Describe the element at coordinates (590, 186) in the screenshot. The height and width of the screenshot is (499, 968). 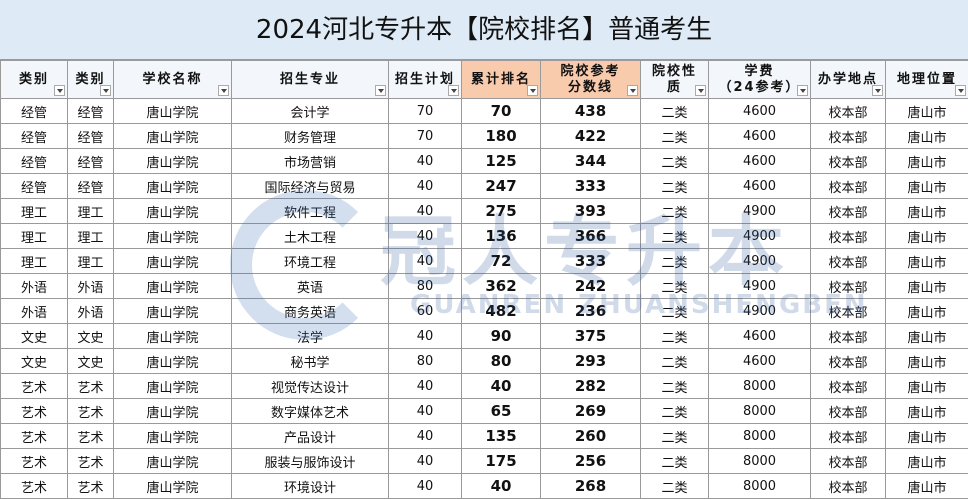
I see `cell: 333` at that location.